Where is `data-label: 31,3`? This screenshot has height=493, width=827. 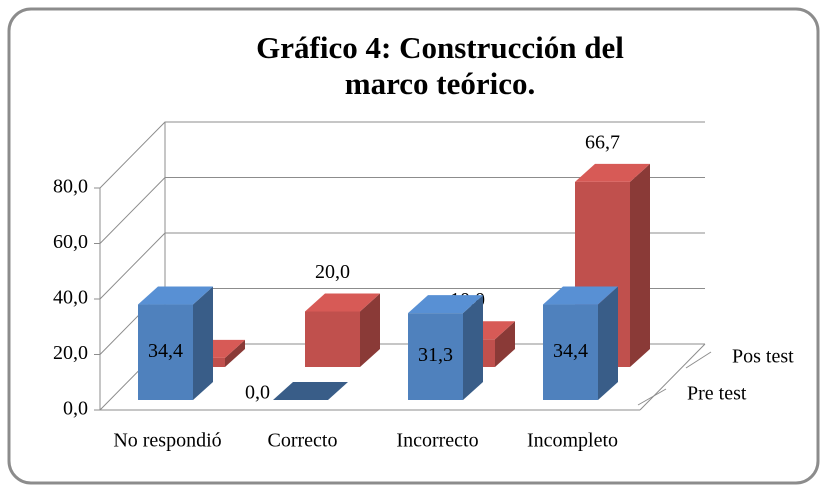 data-label: 31,3 is located at coordinates (435, 355).